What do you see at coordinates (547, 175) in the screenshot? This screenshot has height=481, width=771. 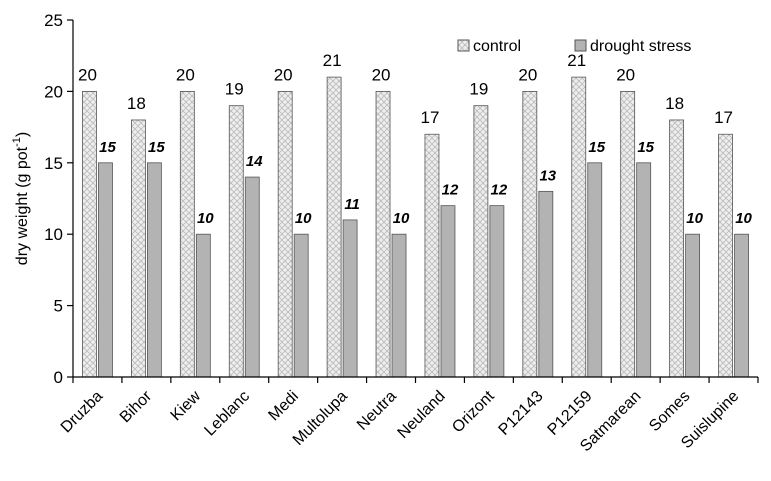 I see `data-label-drought-stress: 13` at bounding box center [547, 175].